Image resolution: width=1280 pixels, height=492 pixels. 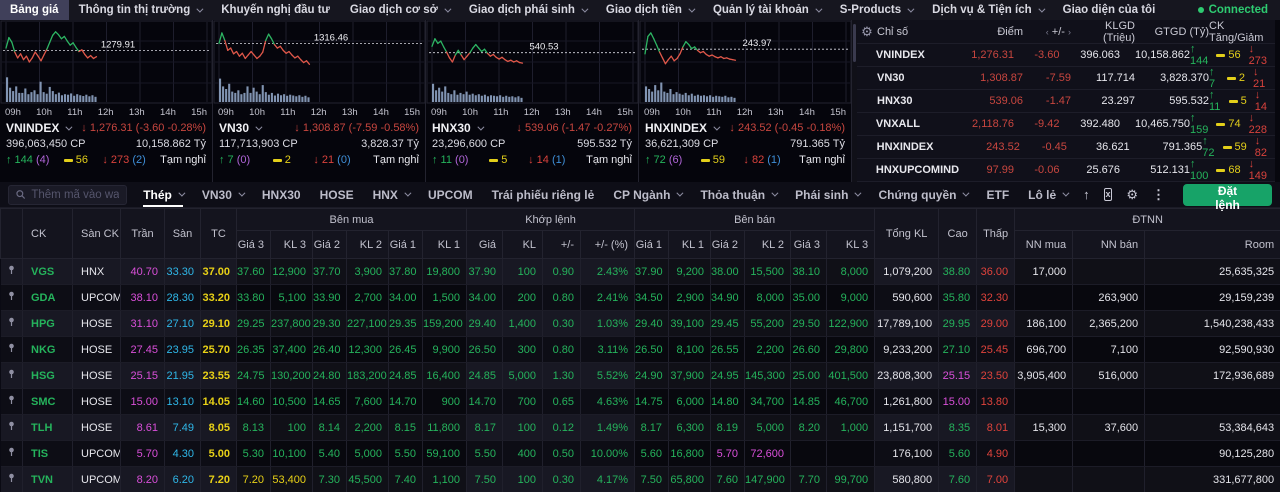 I want to click on col-buy-k2: KL 2, so click(x=367, y=244).